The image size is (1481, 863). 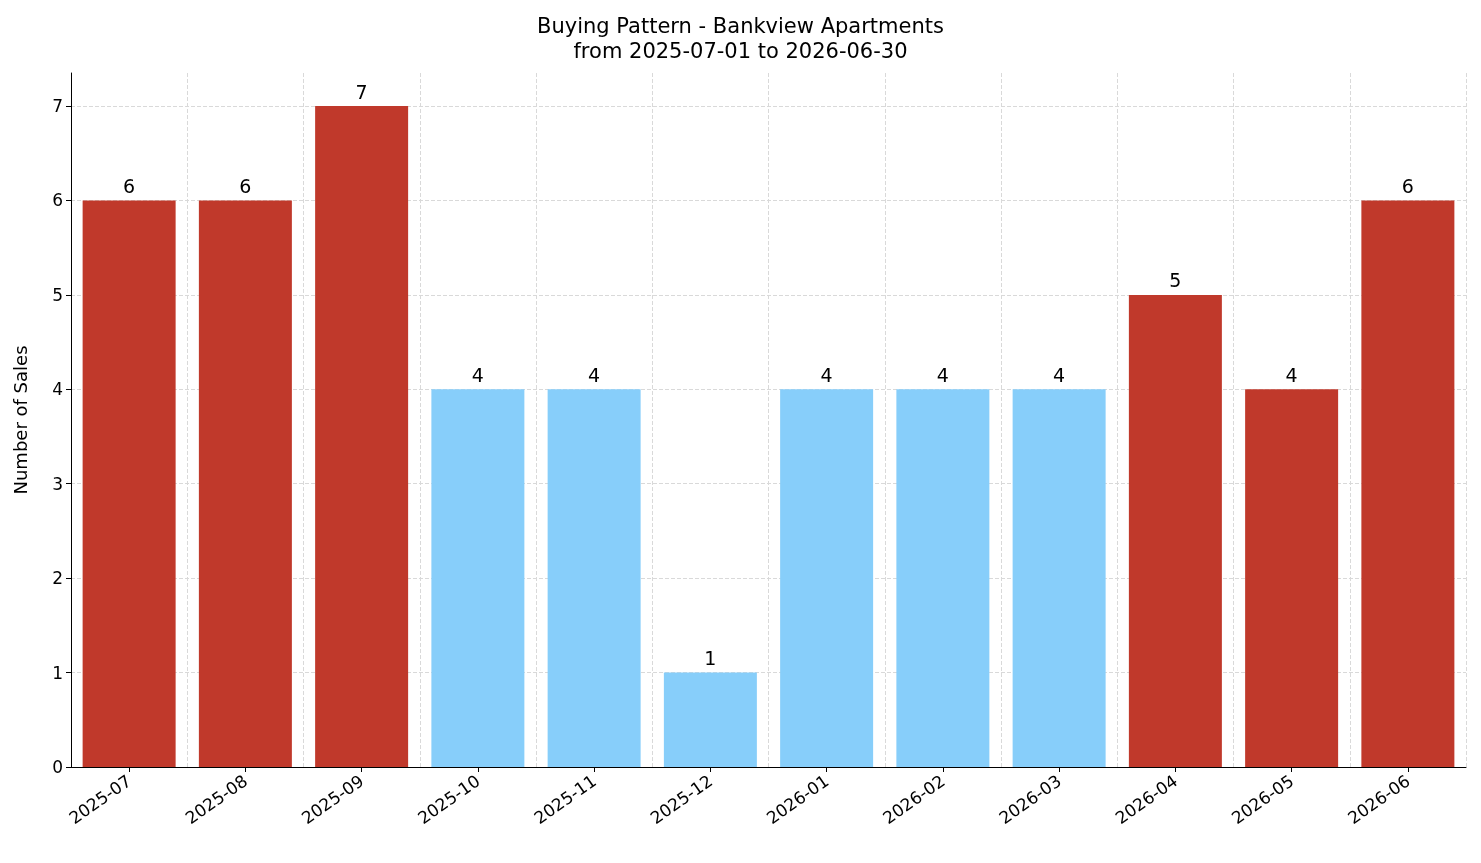 What do you see at coordinates (57, 106) in the screenshot?
I see `y-tick-label: 7` at bounding box center [57, 106].